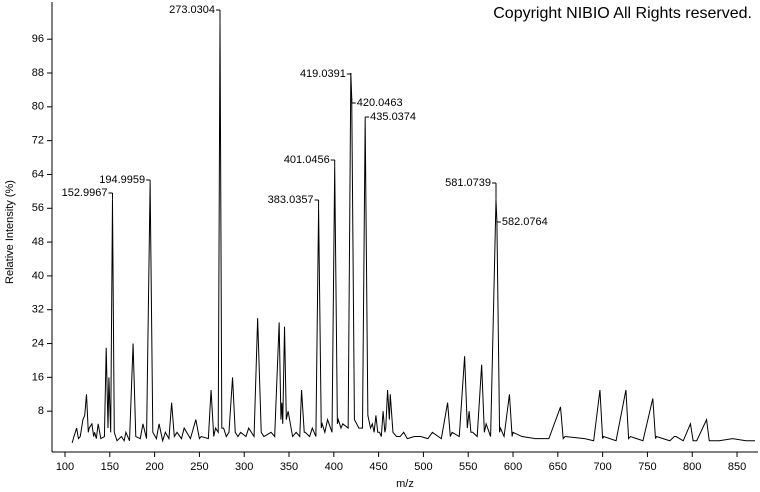 Image resolution: width=760 pixels, height=492 pixels. What do you see at coordinates (38, 174) in the screenshot?
I see `y-tick-label: 64` at bounding box center [38, 174].